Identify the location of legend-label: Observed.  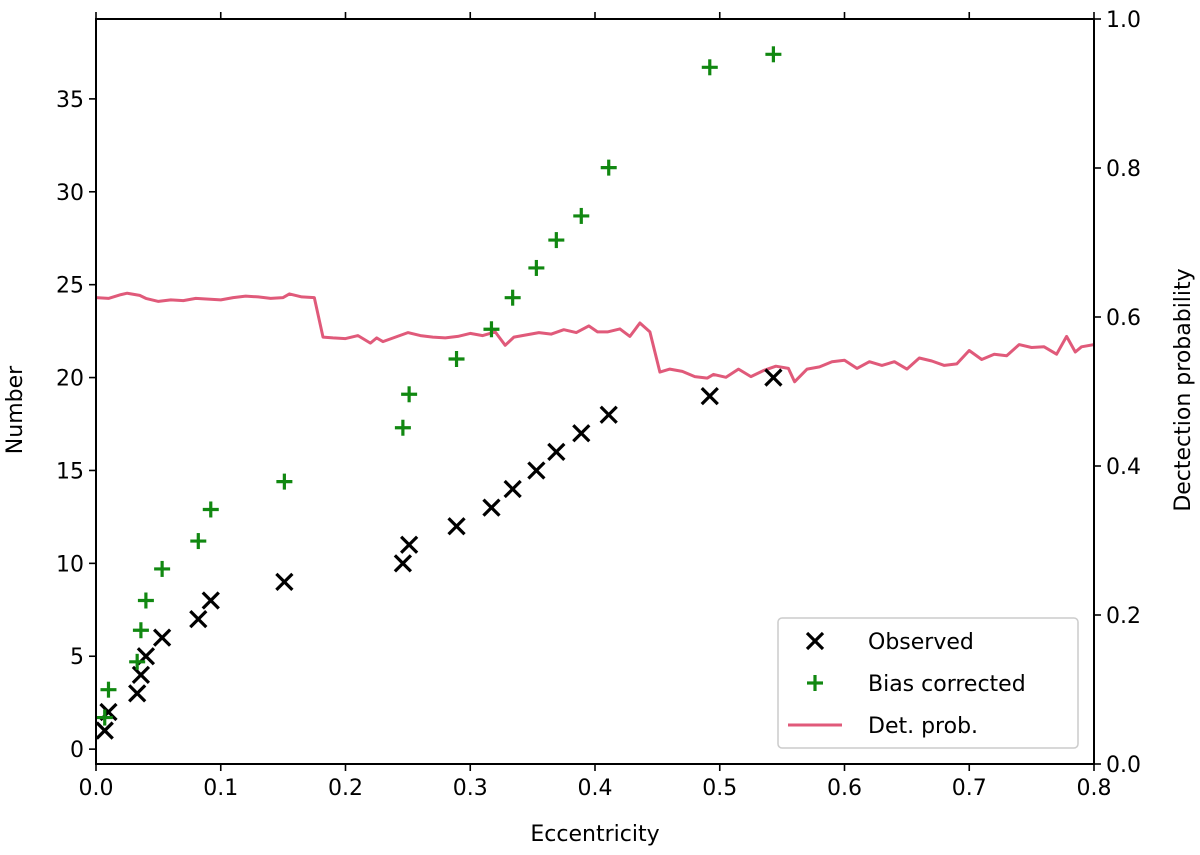
(921, 642).